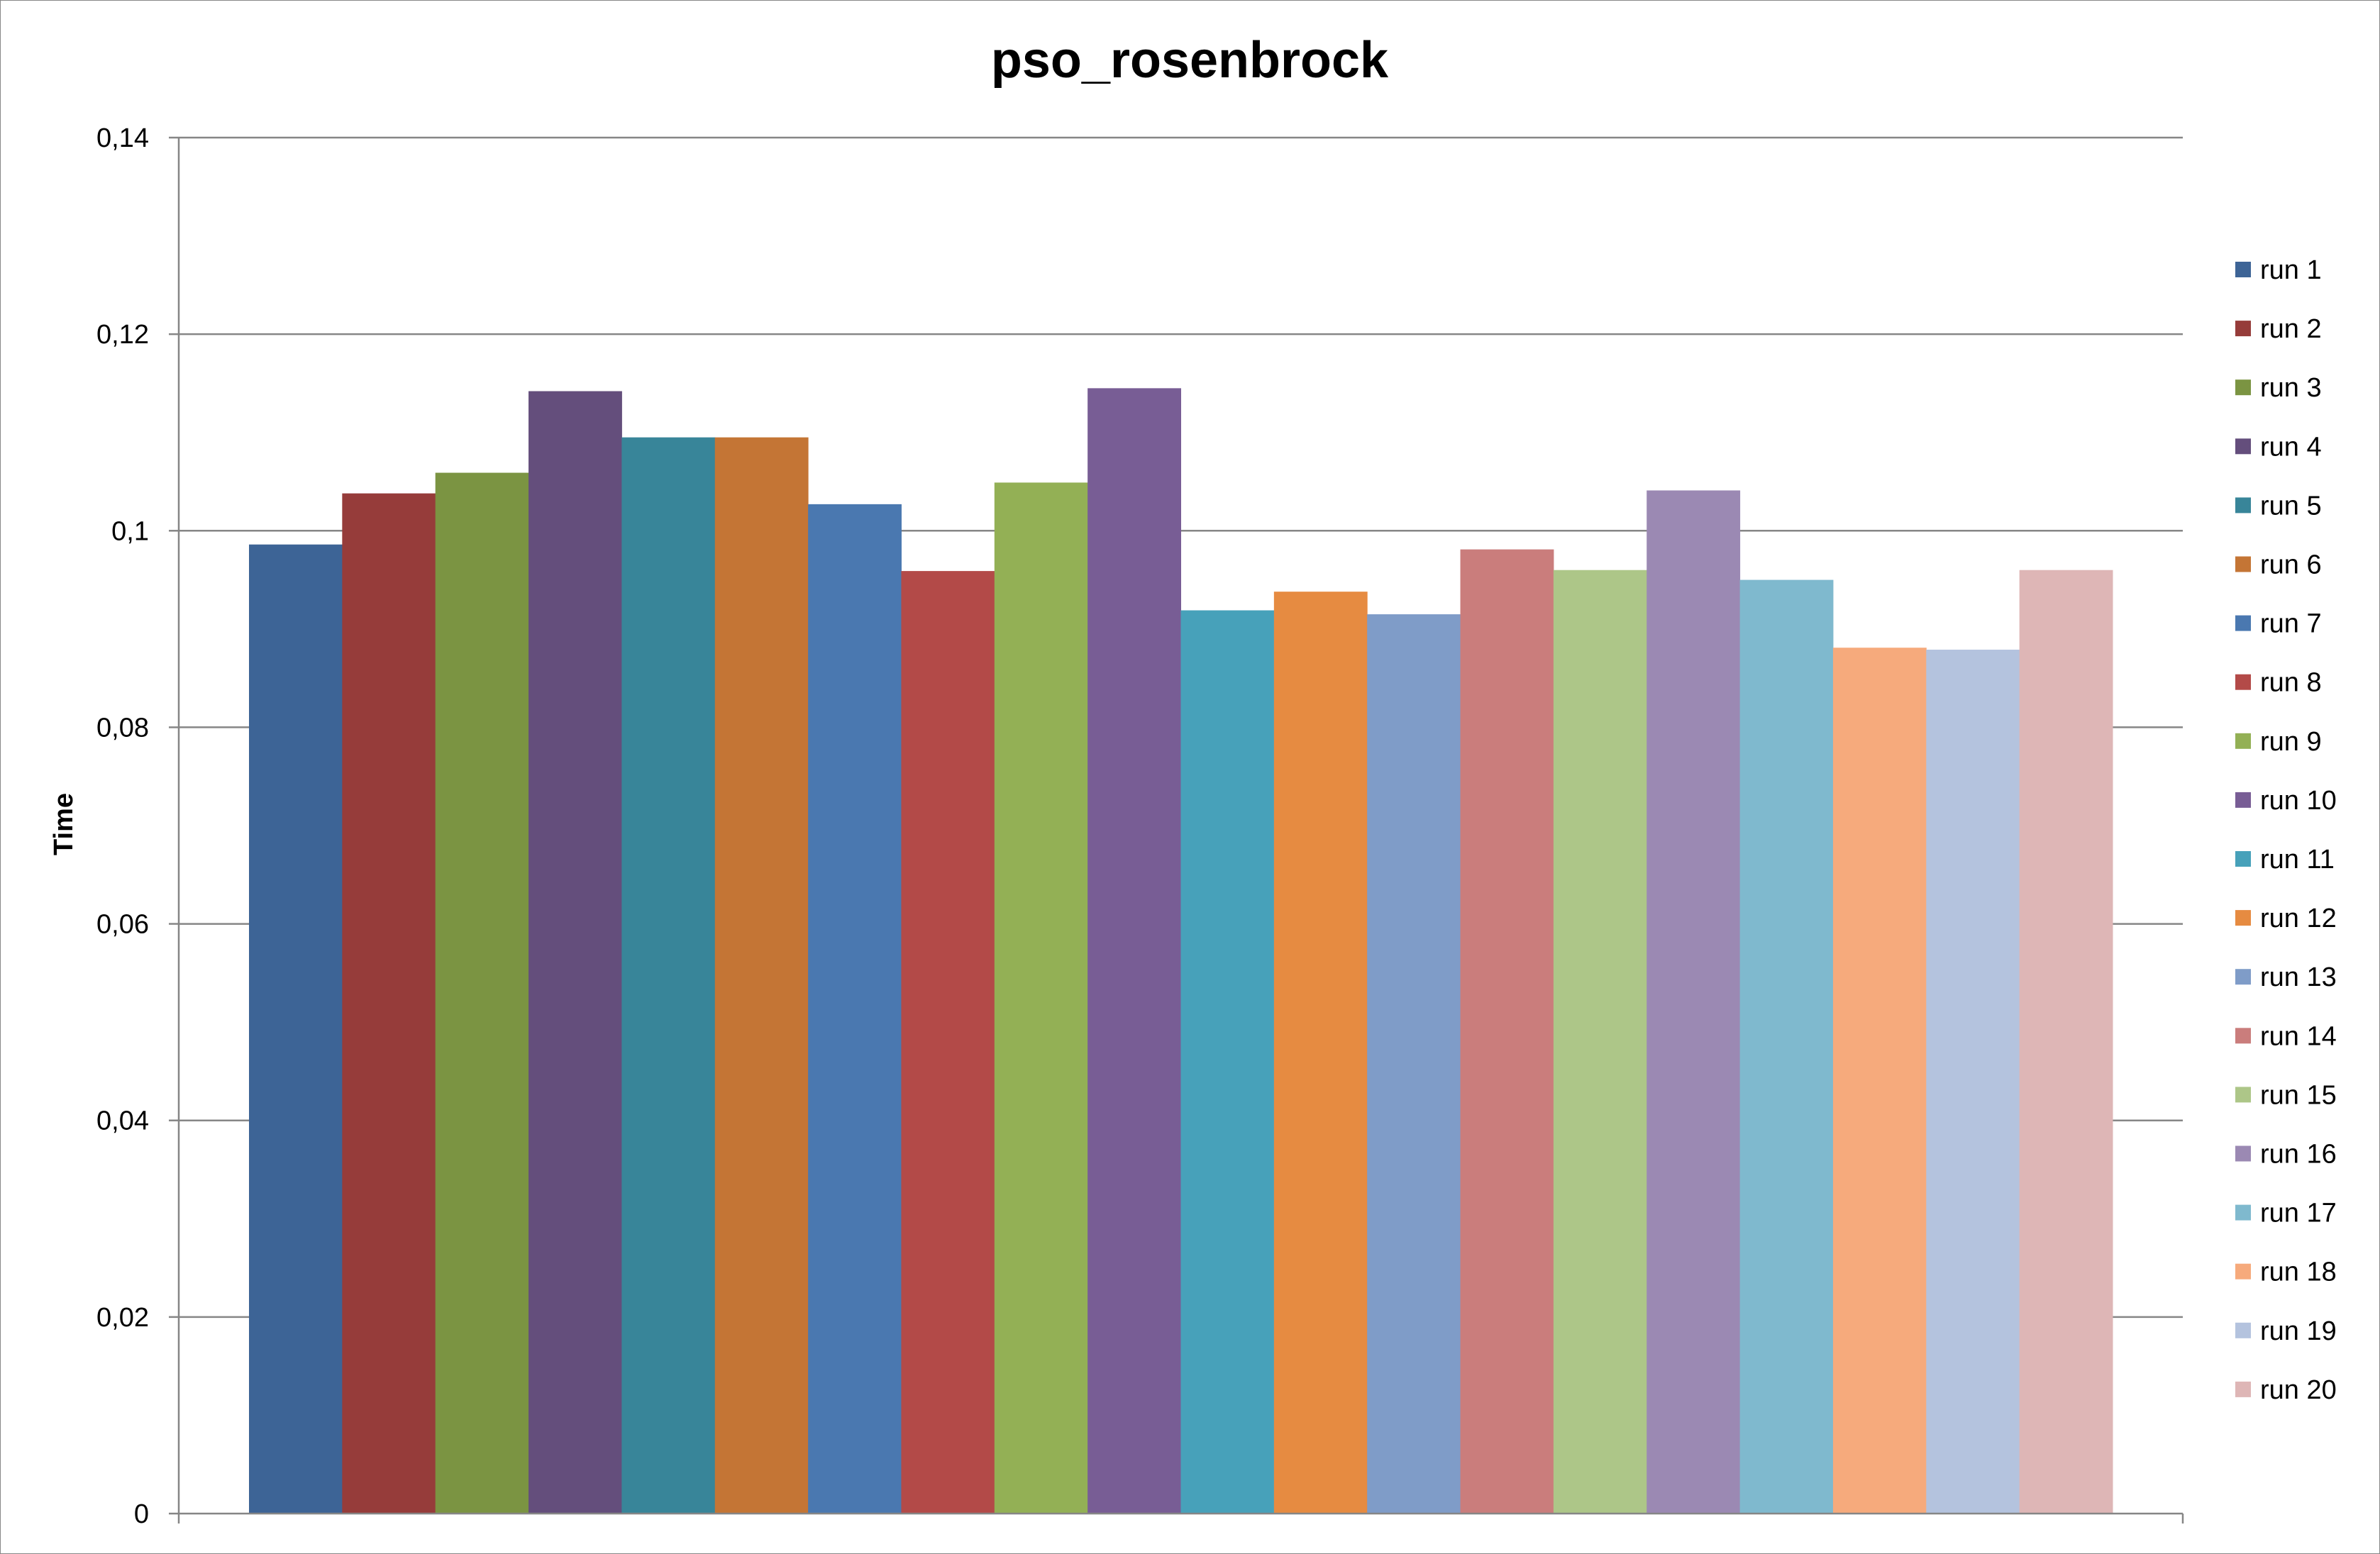 Image resolution: width=2380 pixels, height=1554 pixels. What do you see at coordinates (2298, 1272) in the screenshot?
I see `legend-label-run-18: run 18` at bounding box center [2298, 1272].